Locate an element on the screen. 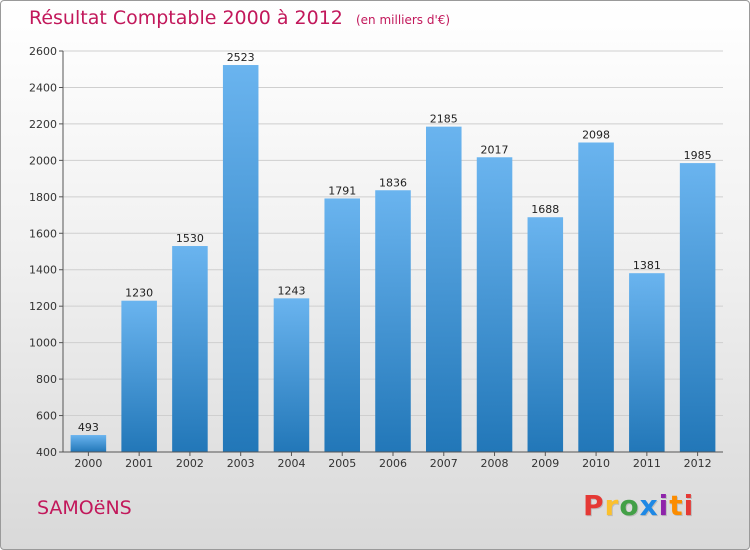  y-tick-label: 2600 is located at coordinates (43, 51).